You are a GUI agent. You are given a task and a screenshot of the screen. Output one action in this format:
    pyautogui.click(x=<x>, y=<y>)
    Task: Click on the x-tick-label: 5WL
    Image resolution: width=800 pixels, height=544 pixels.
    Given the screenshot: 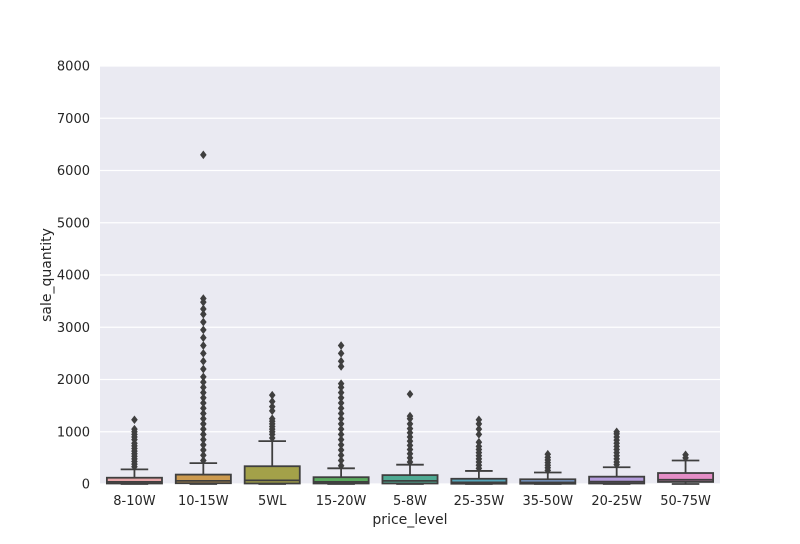 What is the action you would take?
    pyautogui.click(x=272, y=501)
    